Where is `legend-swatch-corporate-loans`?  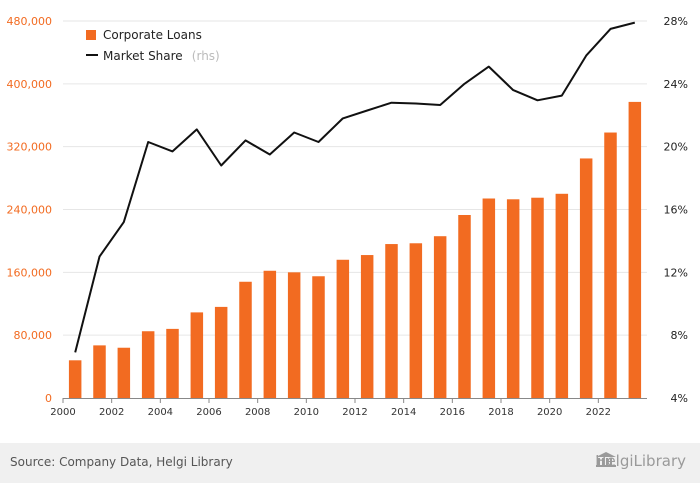 legend-swatch-corporate-loans is located at coordinates (91, 35).